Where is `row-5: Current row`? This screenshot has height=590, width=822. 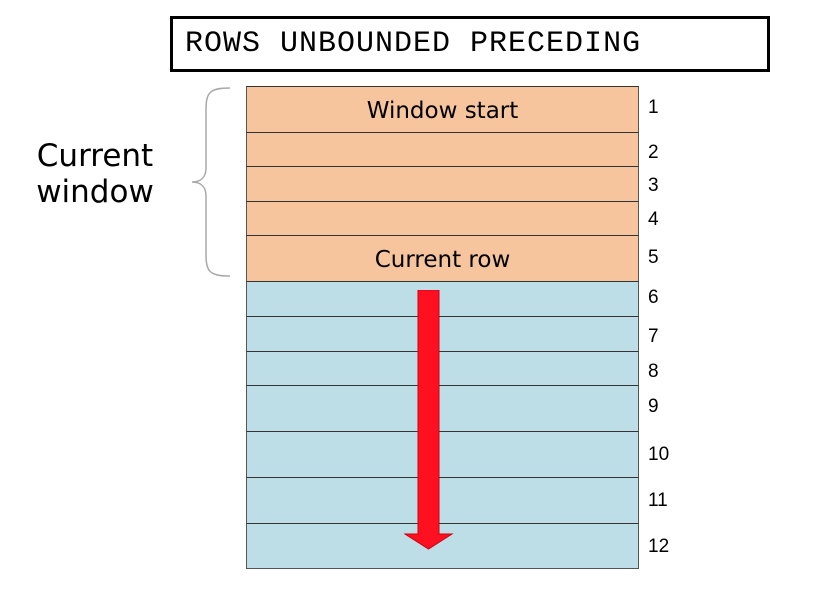 row-5: Current row is located at coordinates (442, 258).